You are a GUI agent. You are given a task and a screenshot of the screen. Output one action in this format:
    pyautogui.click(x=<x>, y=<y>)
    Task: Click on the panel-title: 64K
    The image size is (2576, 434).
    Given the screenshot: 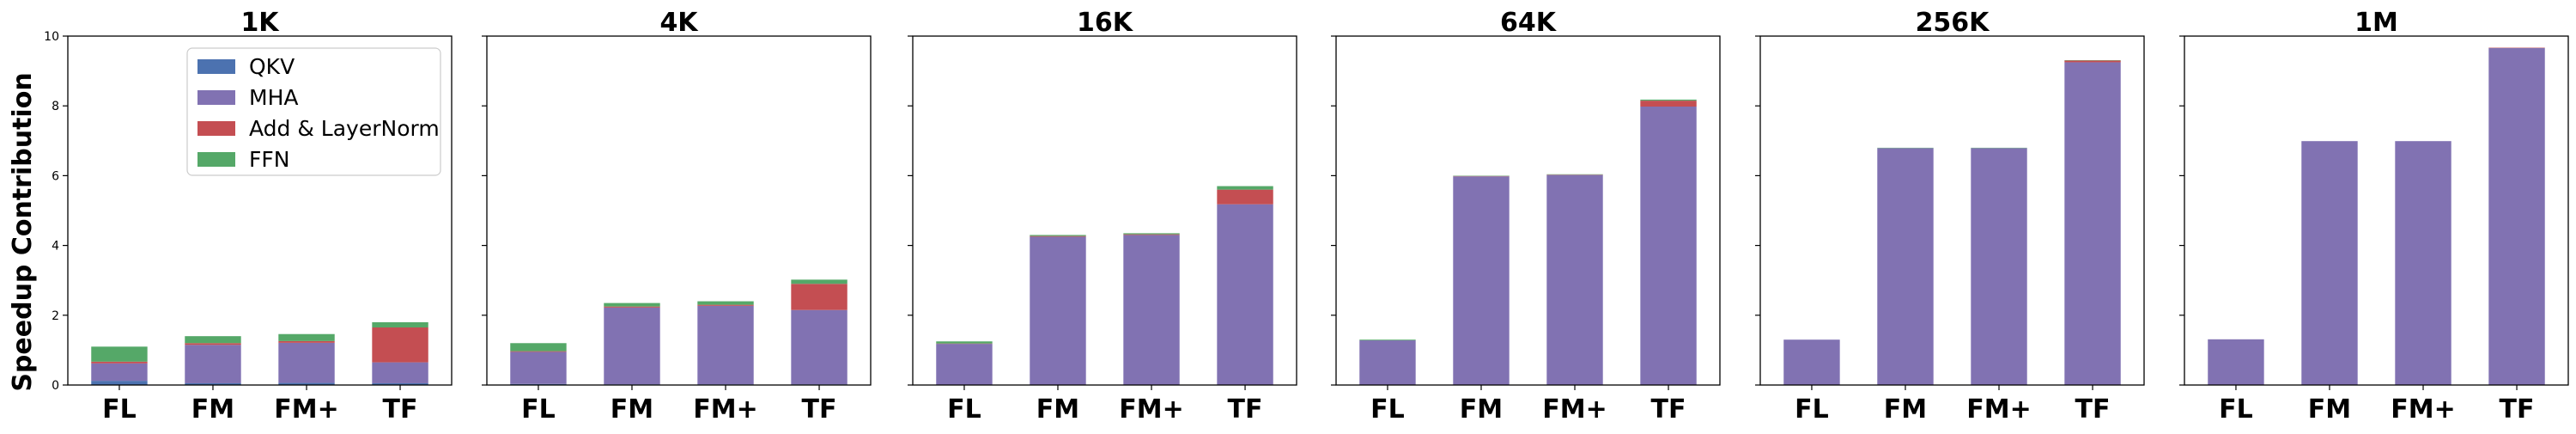 What is the action you would take?
    pyautogui.click(x=1529, y=23)
    